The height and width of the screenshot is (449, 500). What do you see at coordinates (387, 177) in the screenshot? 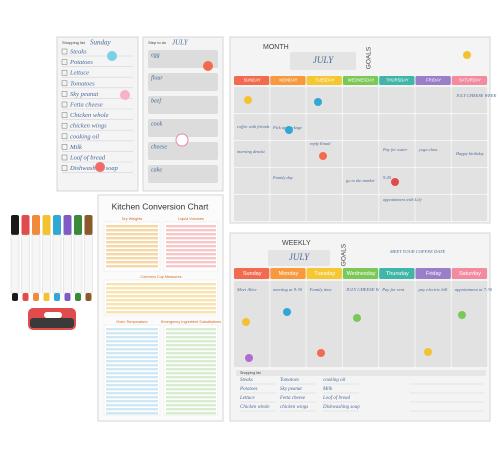
I see `calendar-note: 9:45` at bounding box center [387, 177].